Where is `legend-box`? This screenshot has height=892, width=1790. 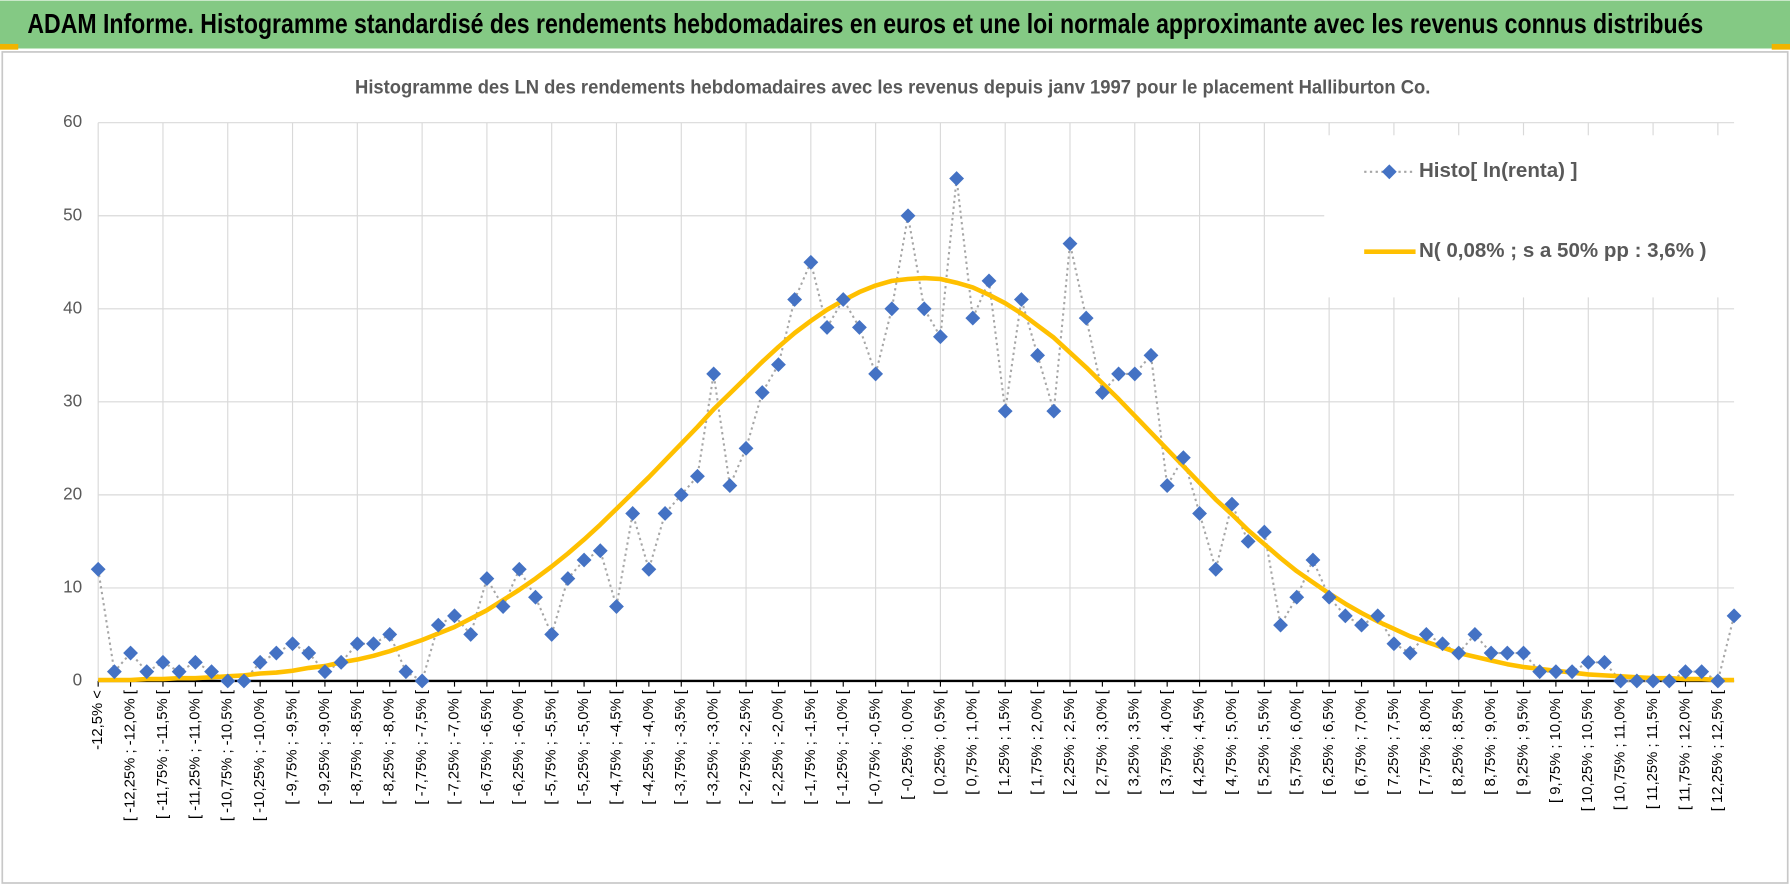 legend-box is located at coordinates (1530, 216).